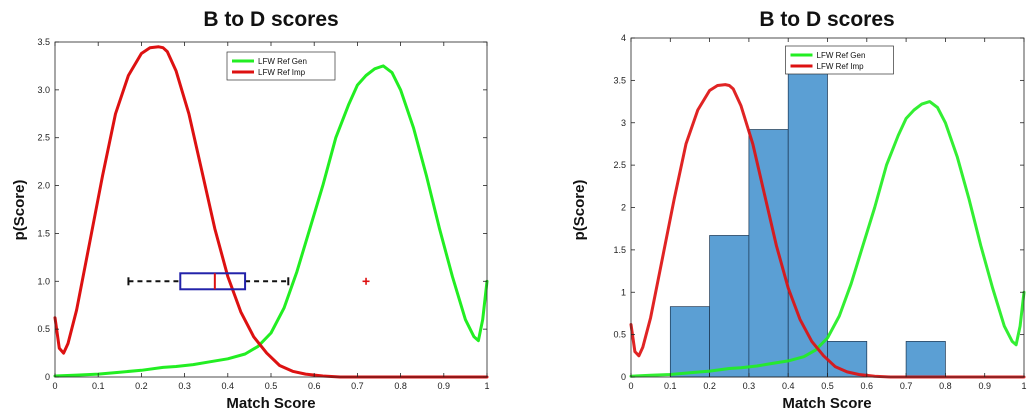 The image size is (1030, 411). What do you see at coordinates (43, 281) in the screenshot?
I see `y-tick-label: 1.0` at bounding box center [43, 281].